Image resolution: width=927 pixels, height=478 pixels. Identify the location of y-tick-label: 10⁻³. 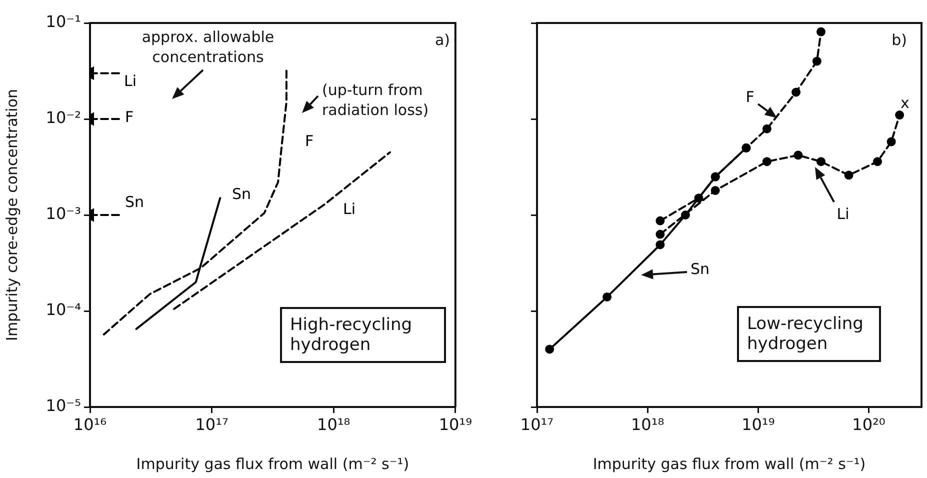
(63, 214).